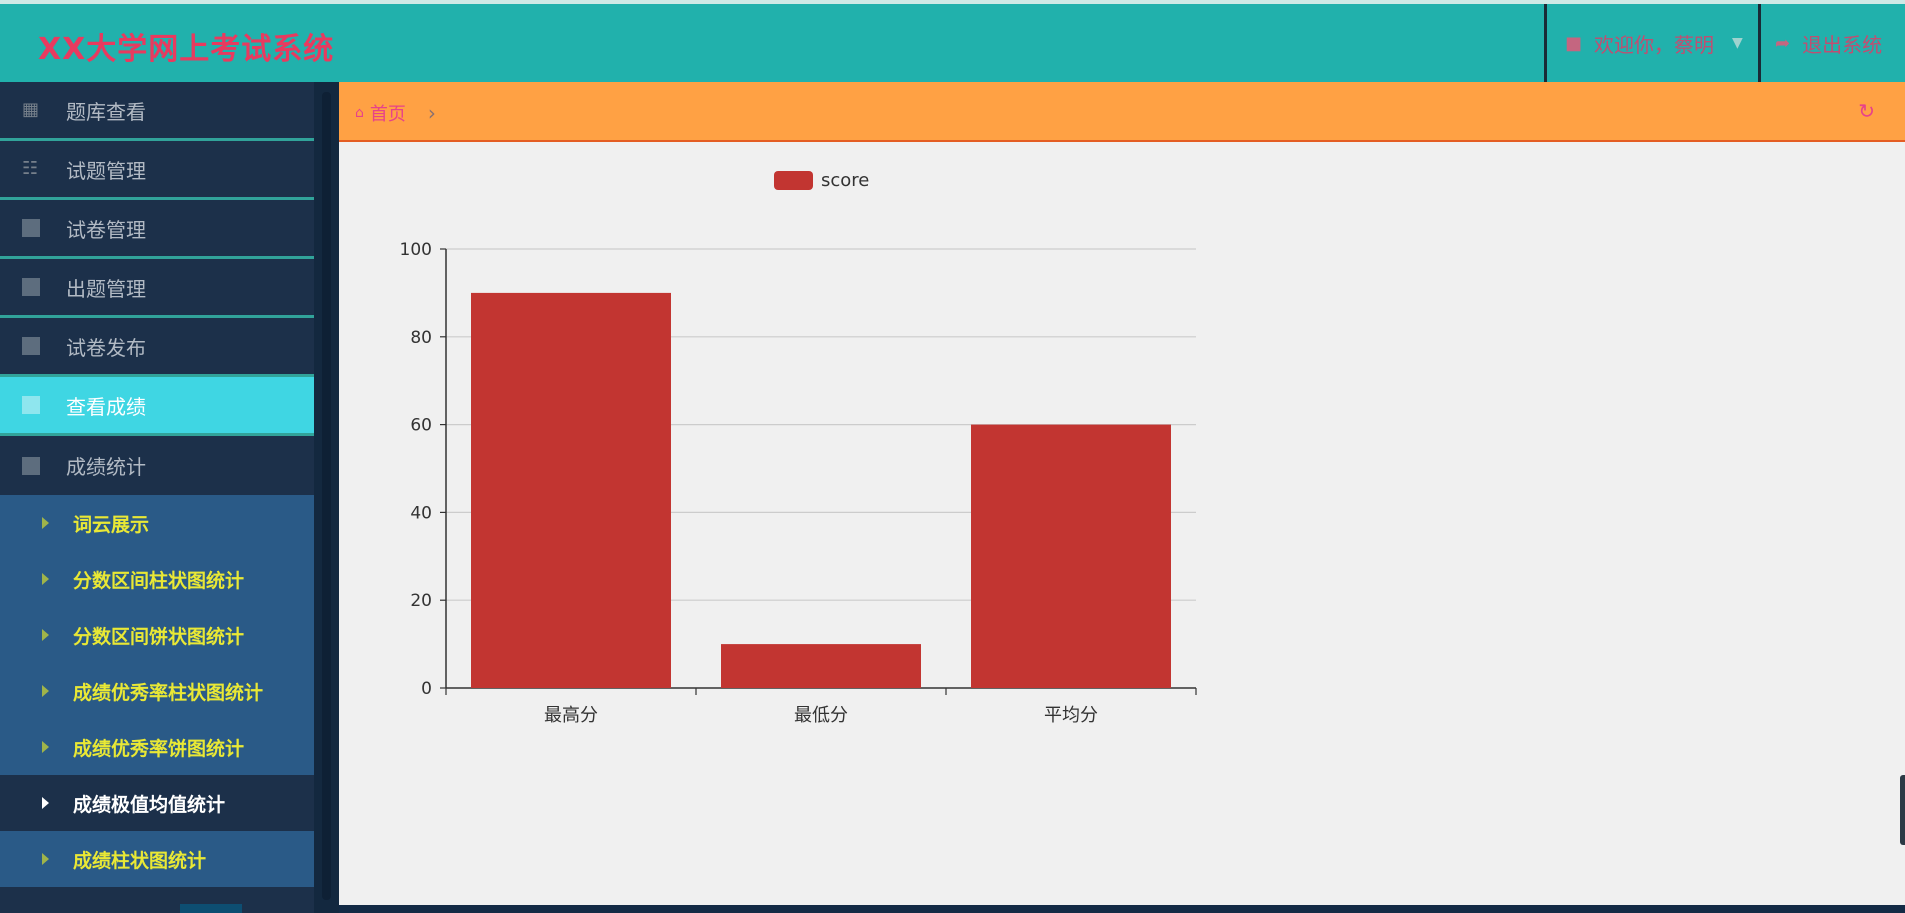 Image resolution: width=1905 pixels, height=913 pixels. I want to click on sidebar-item-question-bank: ▦ 题库查看, so click(157, 111).